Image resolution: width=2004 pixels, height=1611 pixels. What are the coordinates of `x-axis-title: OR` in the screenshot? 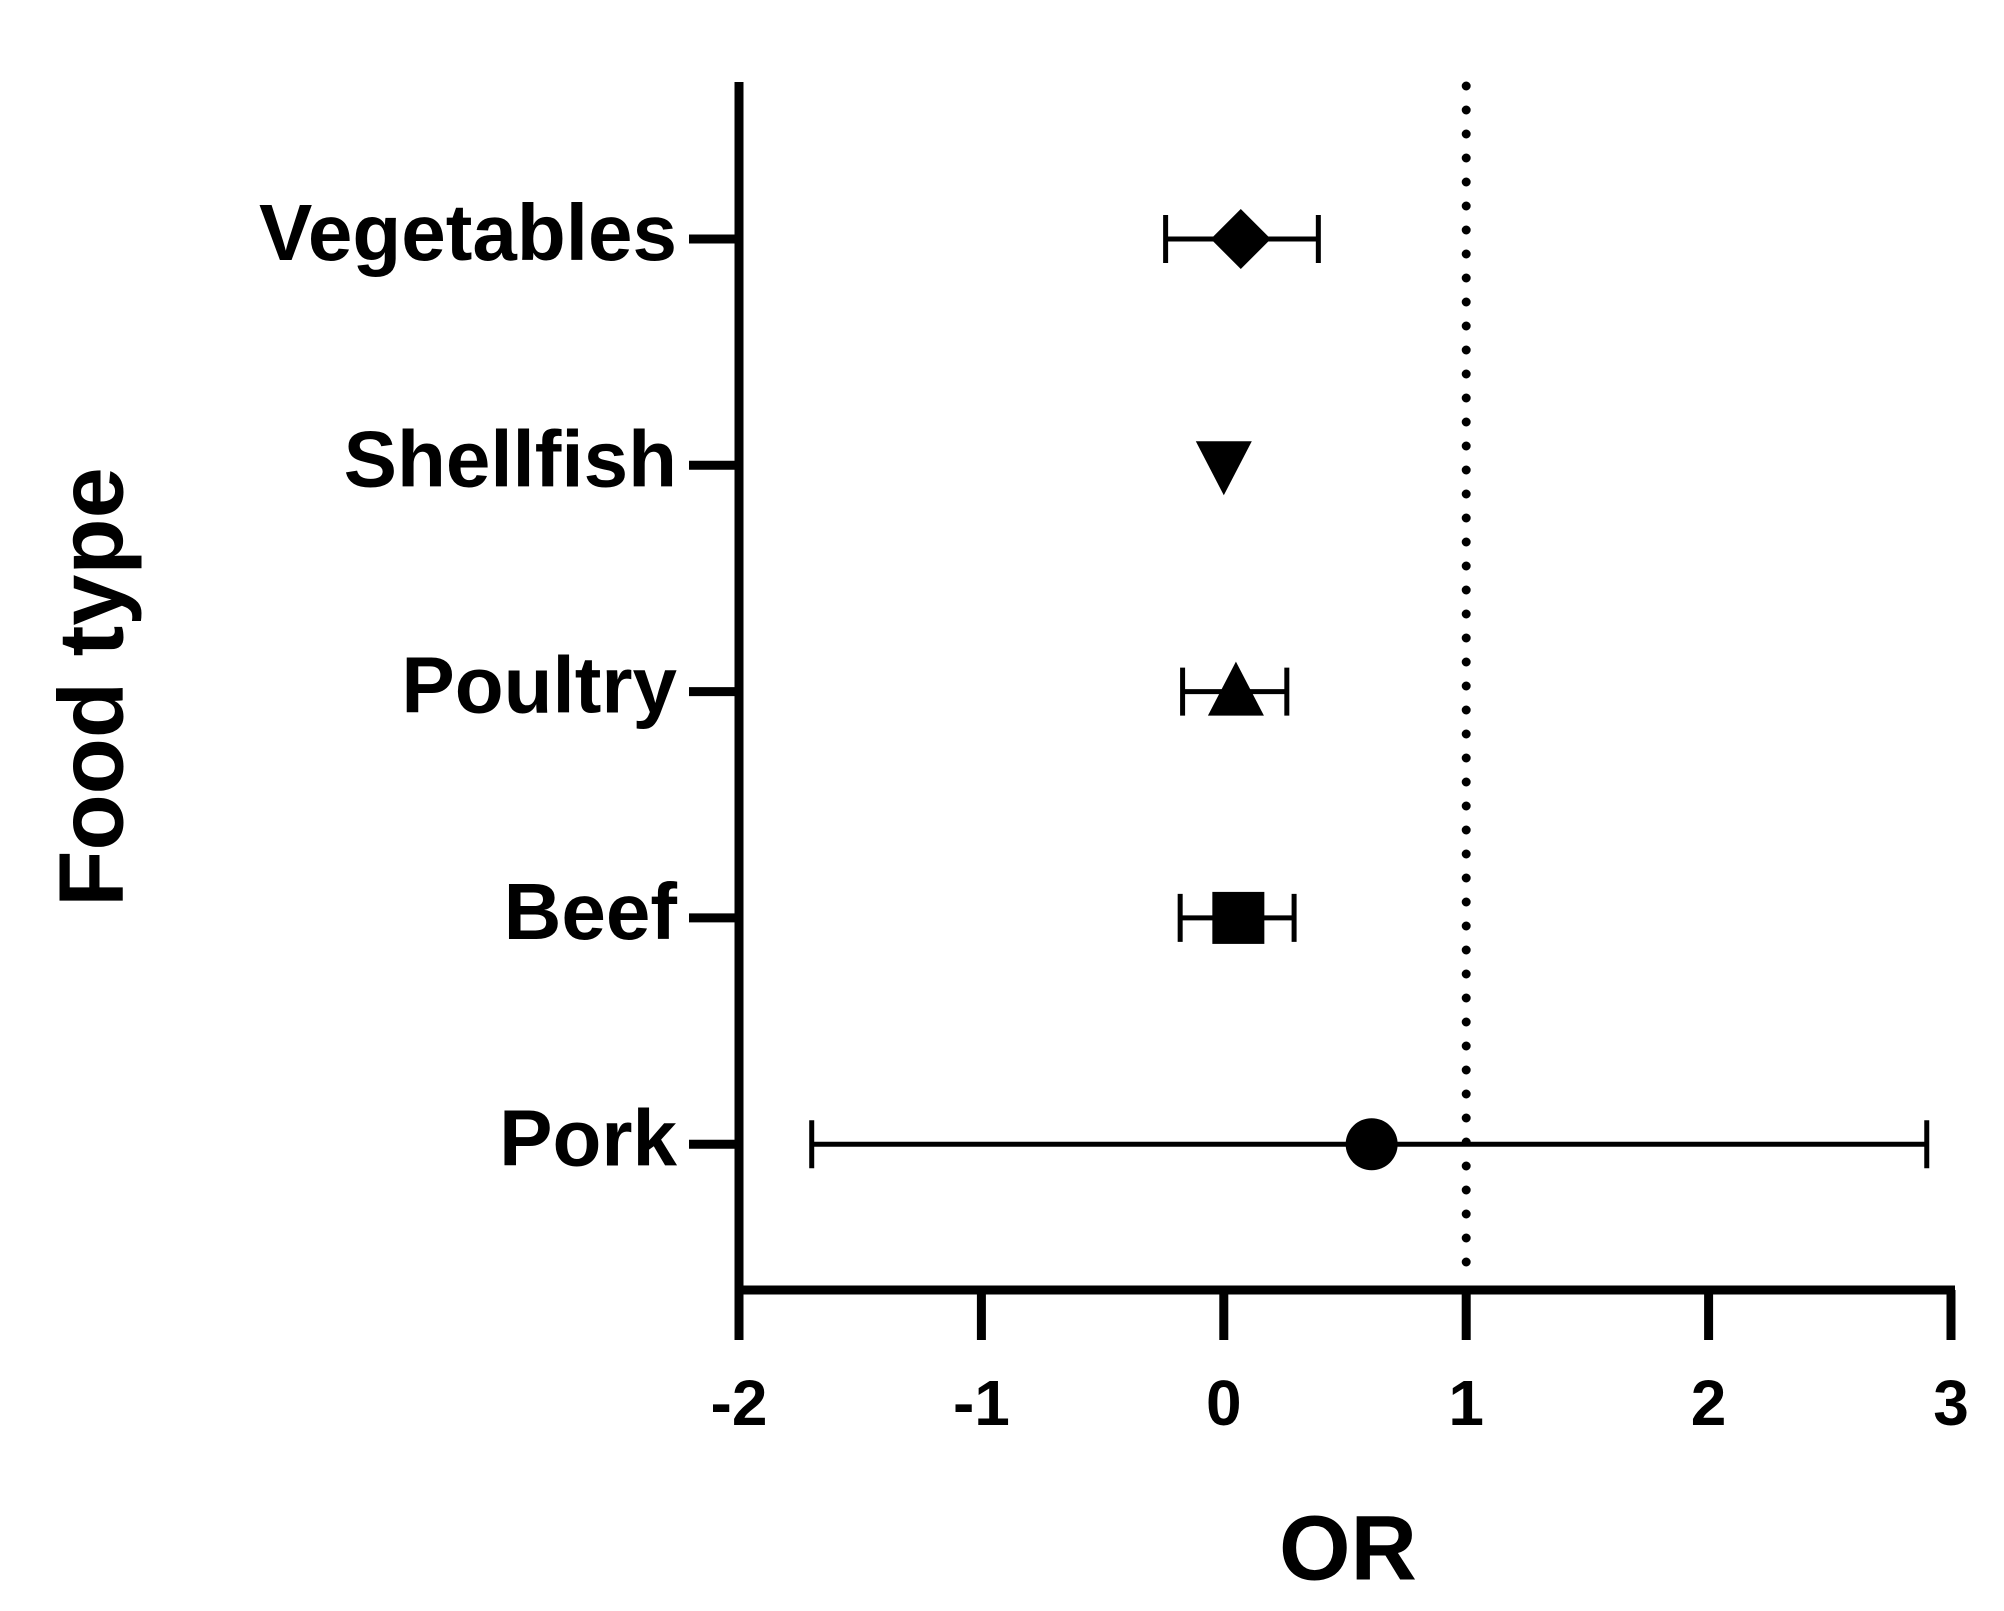 It's located at (1348, 1548).